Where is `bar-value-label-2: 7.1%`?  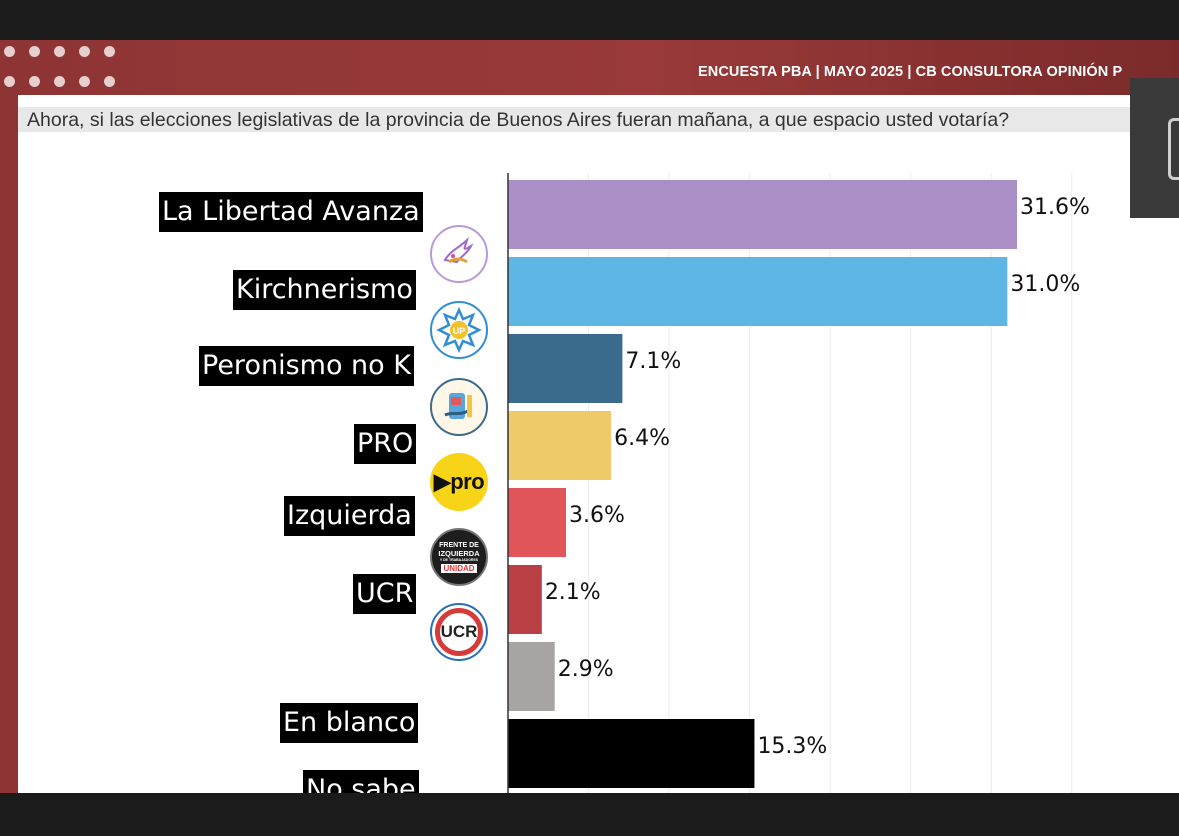 bar-value-label-2: 7.1% is located at coordinates (653, 361).